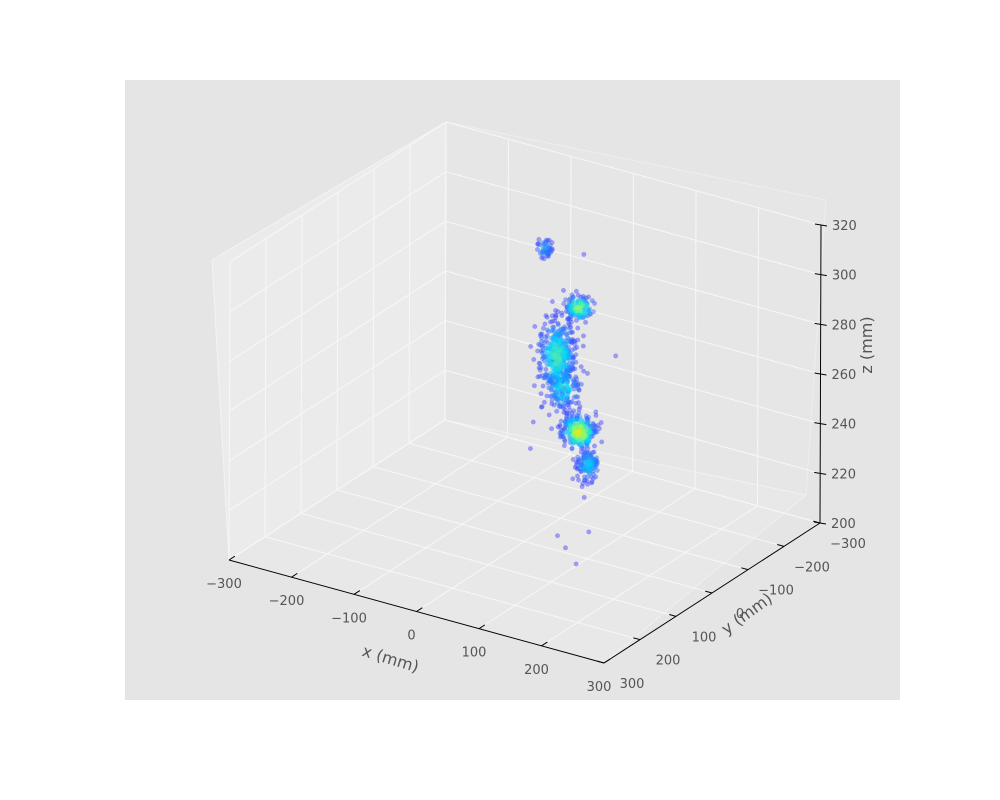 This screenshot has width=1000, height=800. I want to click on y-tick-label: 300, so click(632, 684).